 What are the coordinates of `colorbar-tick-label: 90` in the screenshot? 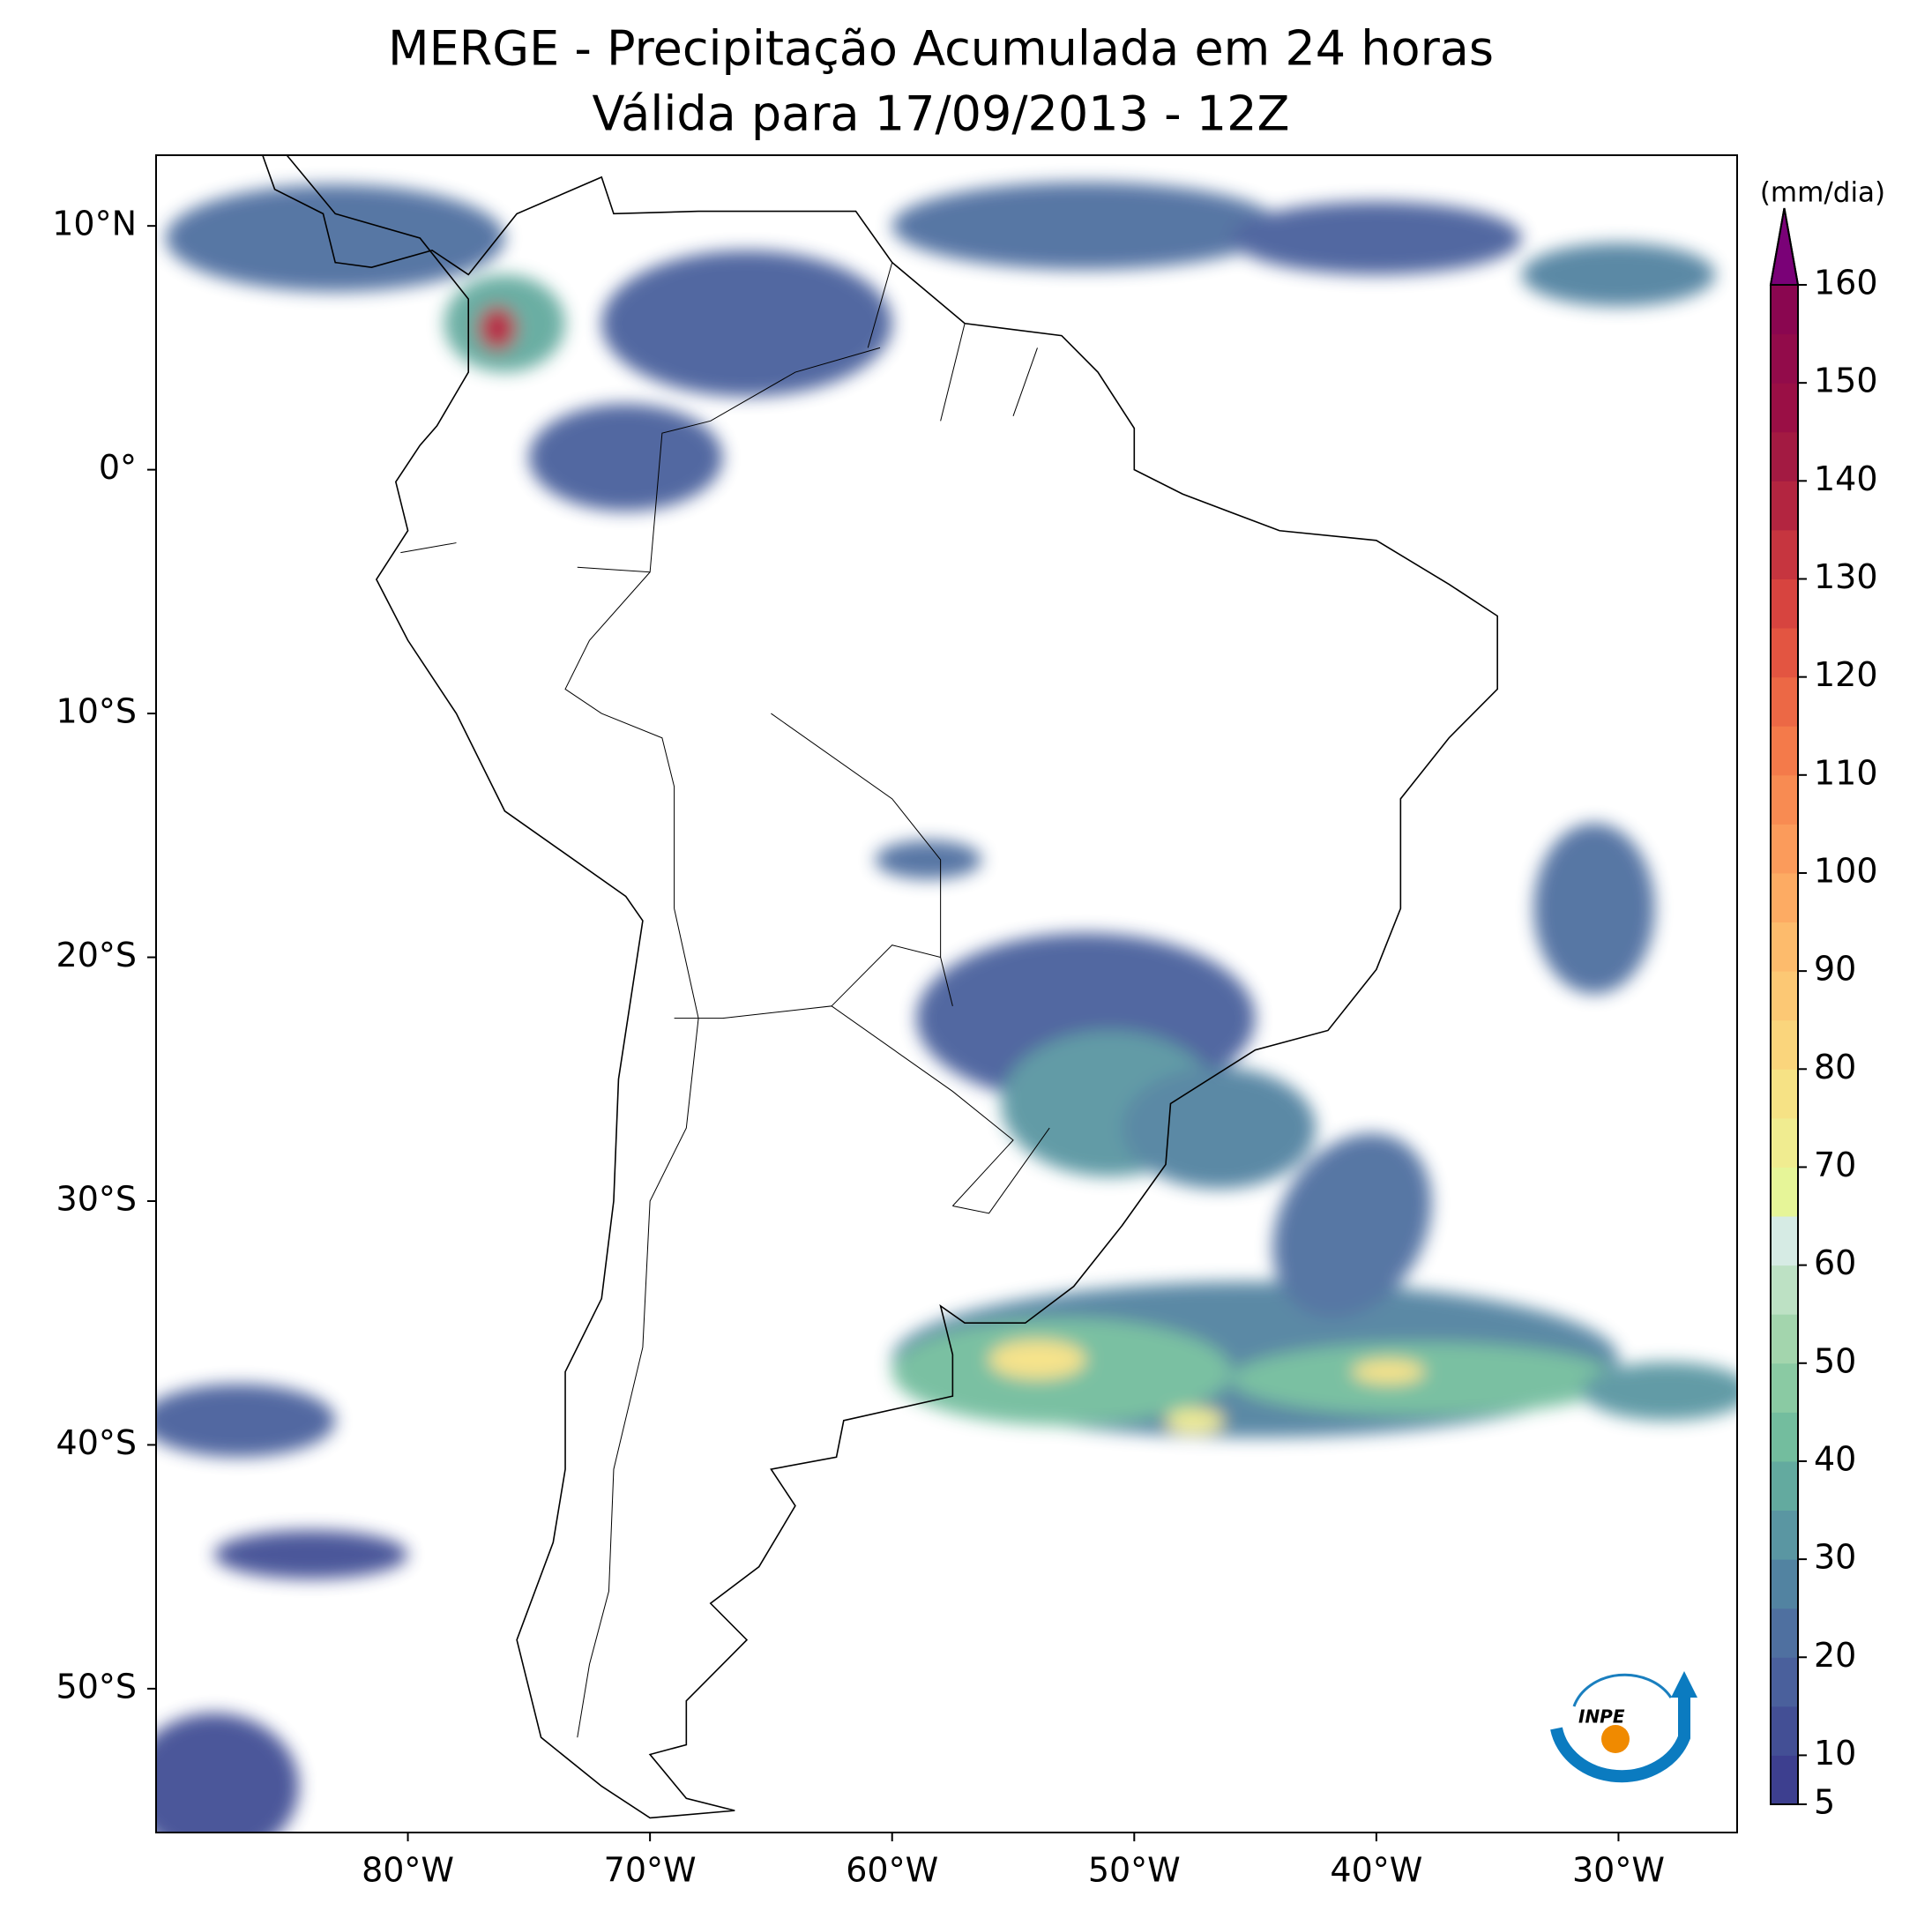 It's located at (1835, 969).